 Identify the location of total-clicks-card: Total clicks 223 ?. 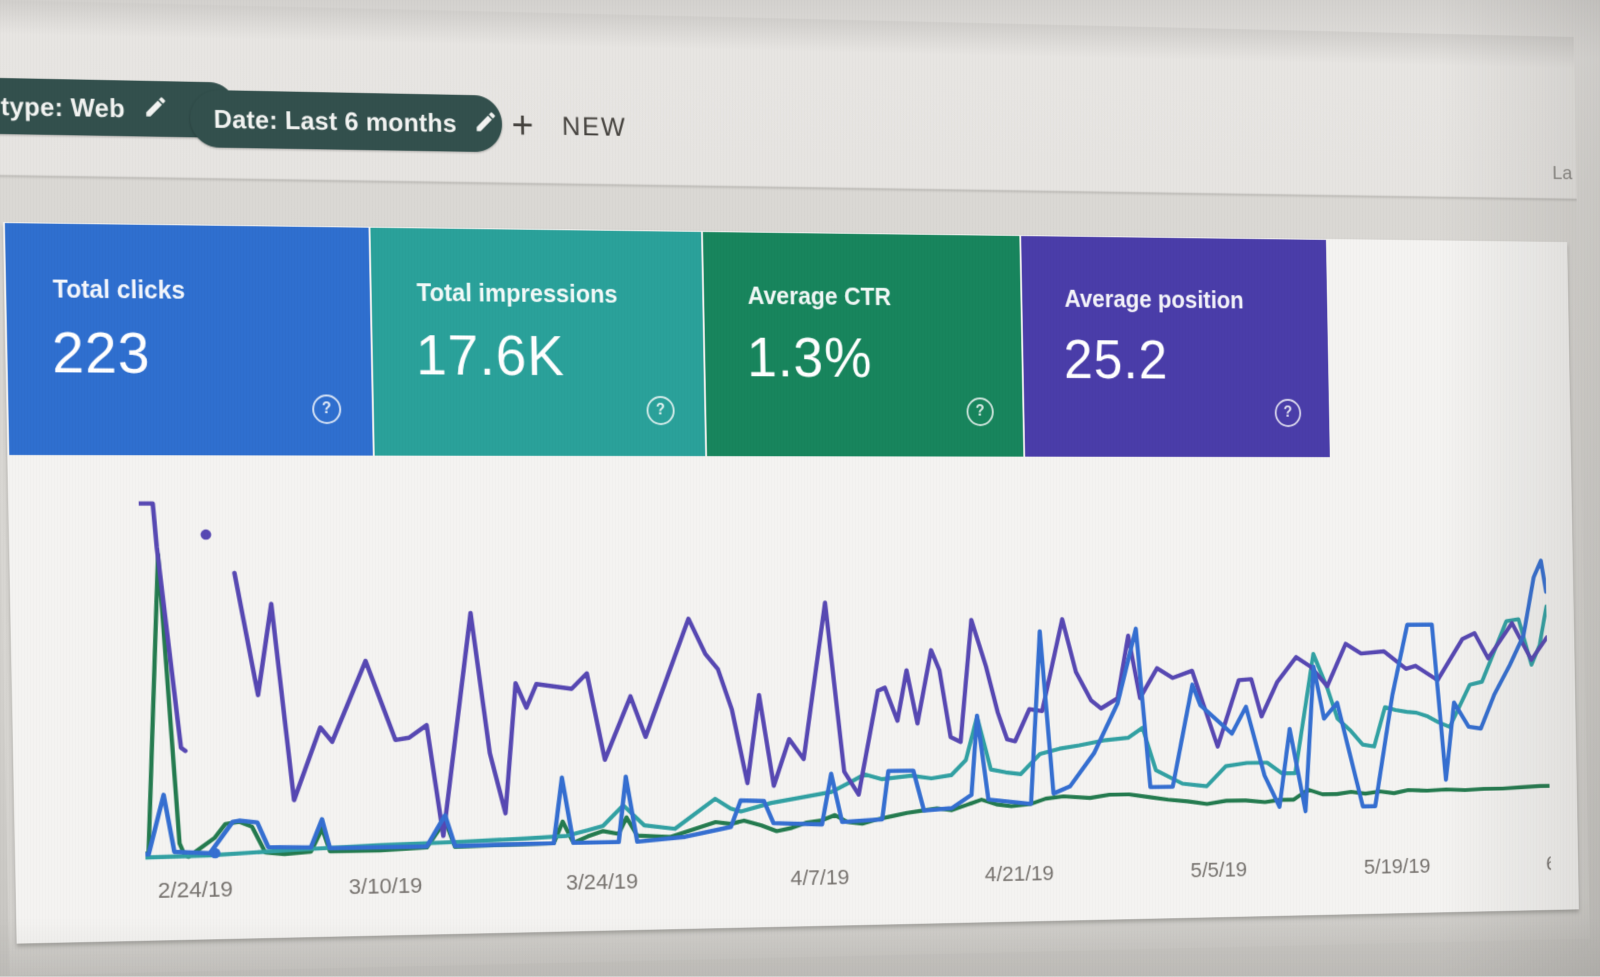
(189, 339).